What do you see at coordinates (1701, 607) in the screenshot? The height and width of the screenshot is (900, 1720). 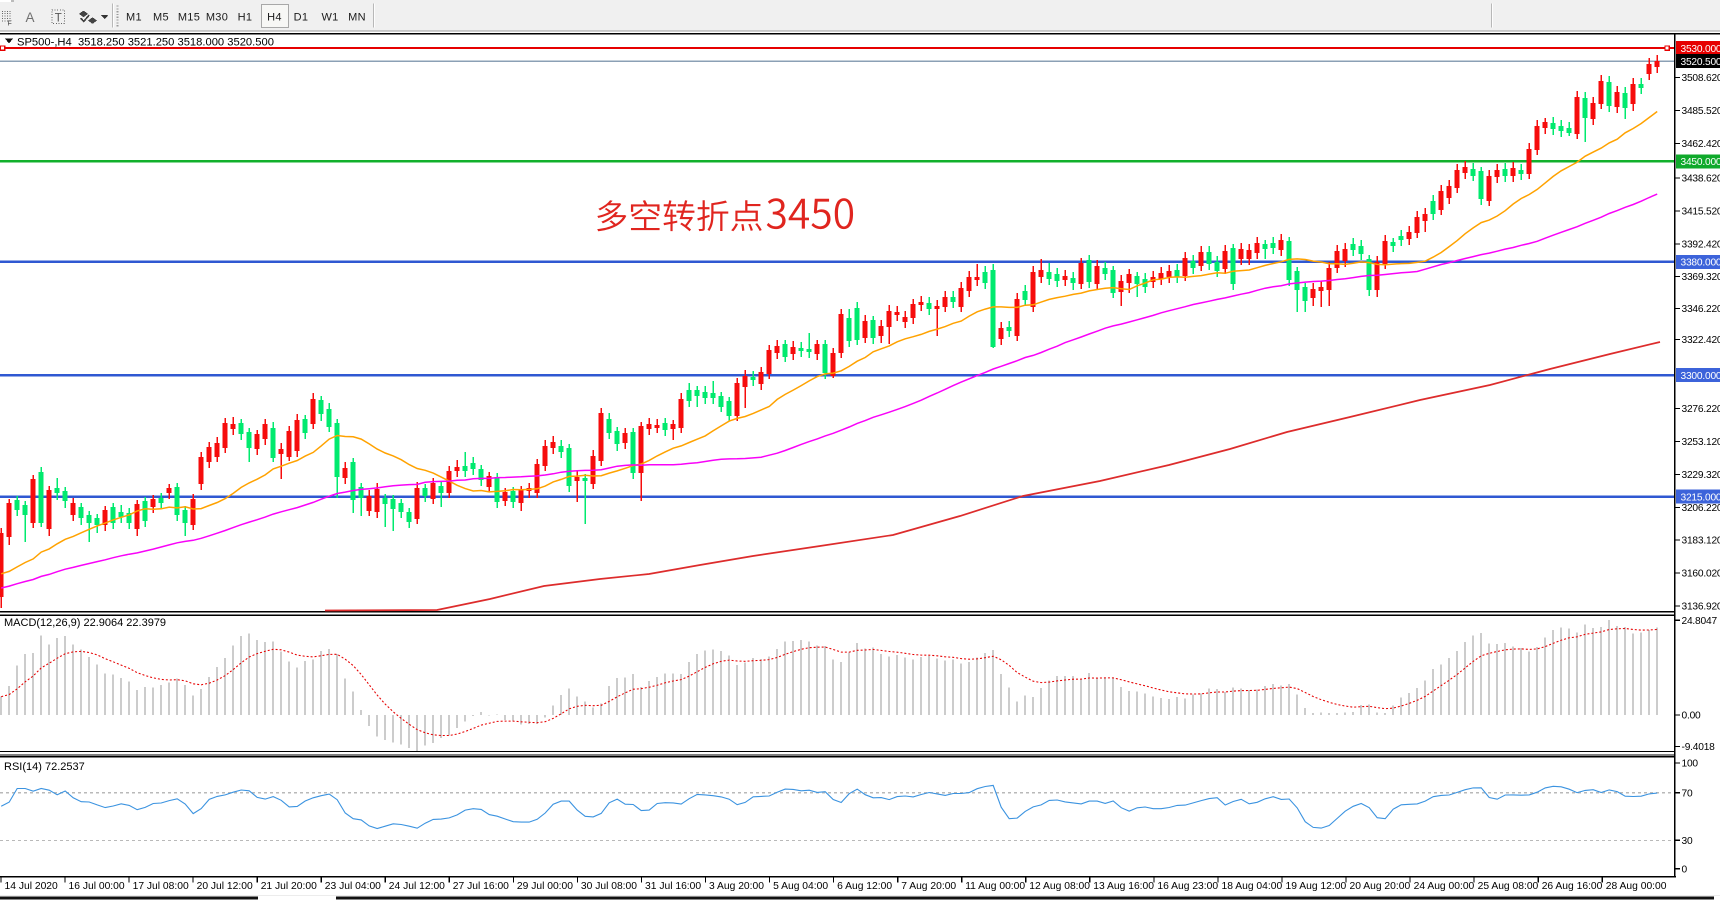 I see `svg-text: 3136.920` at bounding box center [1701, 607].